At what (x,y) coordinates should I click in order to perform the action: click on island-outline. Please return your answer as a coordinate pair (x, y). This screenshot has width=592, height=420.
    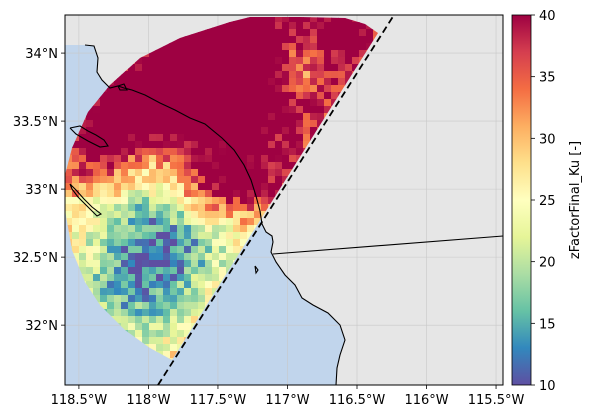
    Looking at the image, I should click on (122, 87).